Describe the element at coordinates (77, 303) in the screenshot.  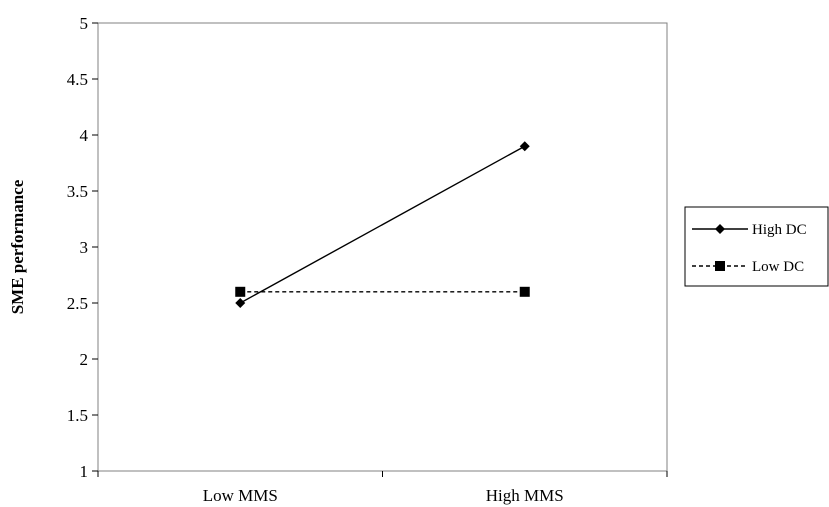
I see `y-tick-label: 2.5` at that location.